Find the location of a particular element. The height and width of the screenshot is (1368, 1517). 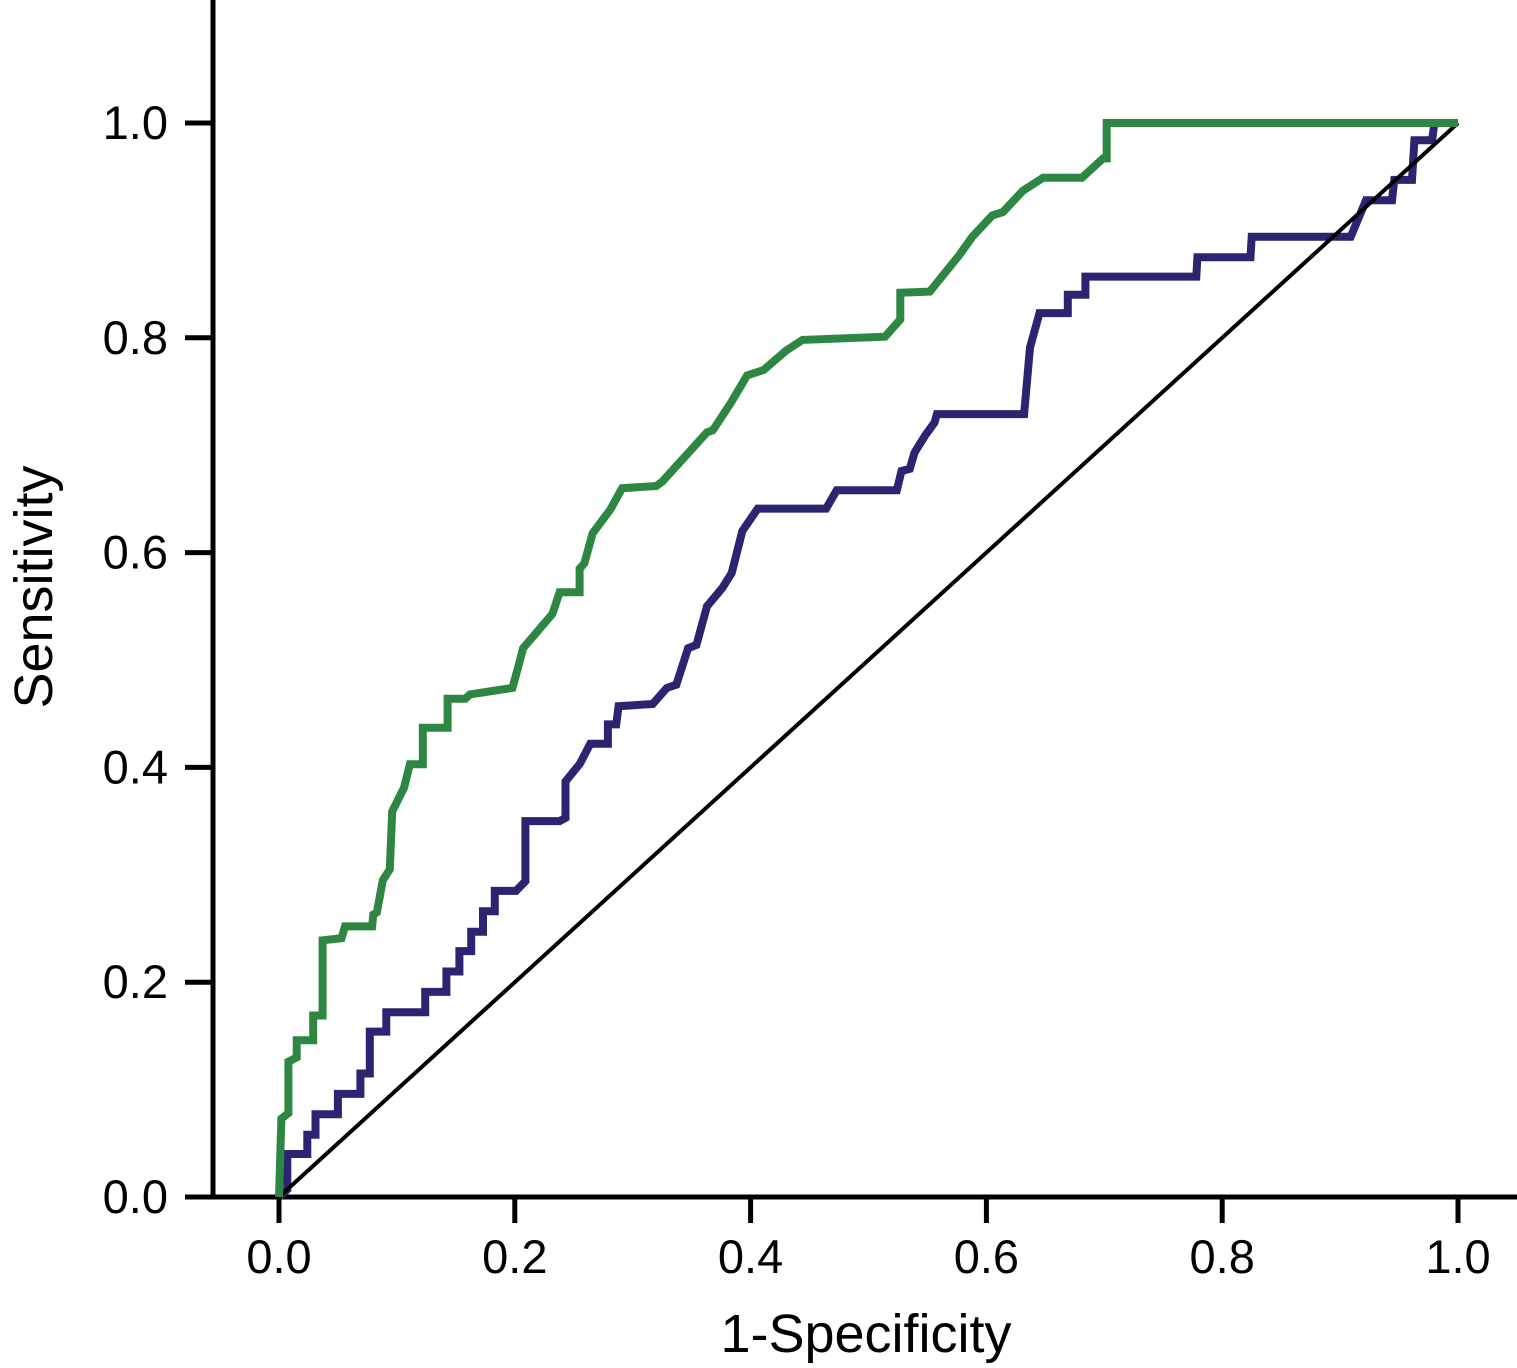

x-tick-label-1.0: 1.0 is located at coordinates (1457, 1256).